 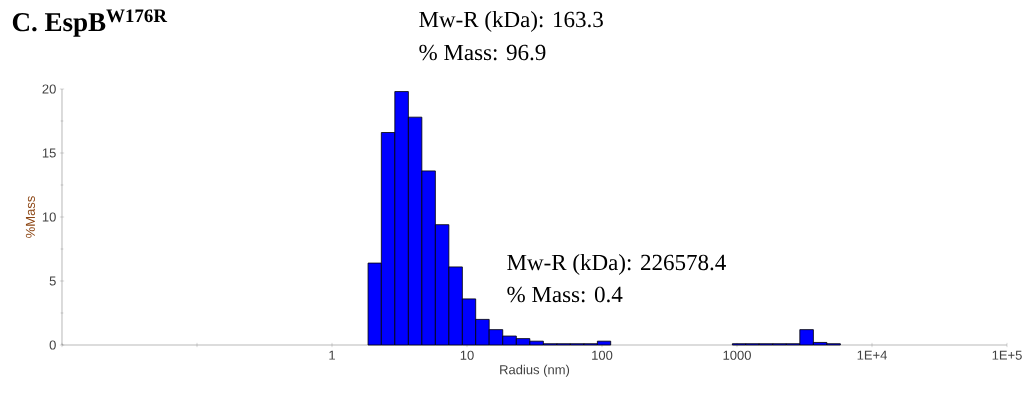 I want to click on text: Mw-R (kDa): 163.3, so click(x=511, y=21).